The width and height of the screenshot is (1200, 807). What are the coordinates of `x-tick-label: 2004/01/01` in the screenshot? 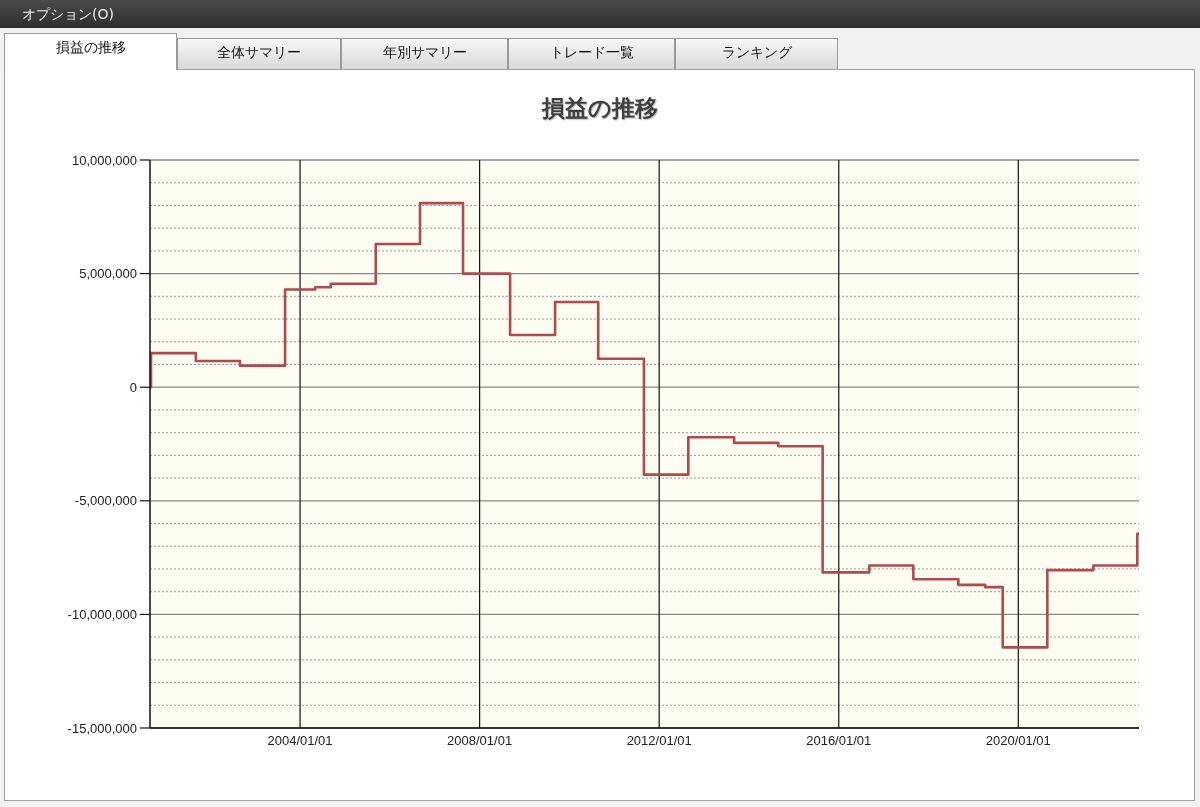 It's located at (300, 741).